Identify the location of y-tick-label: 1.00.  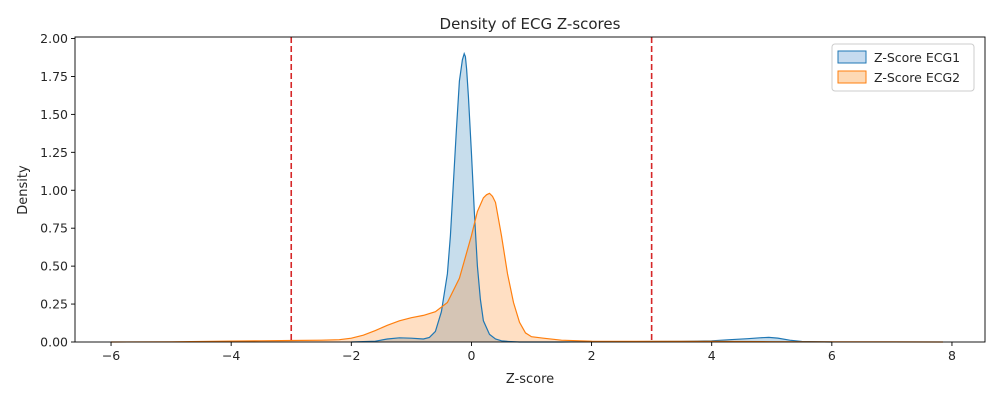
(54, 190).